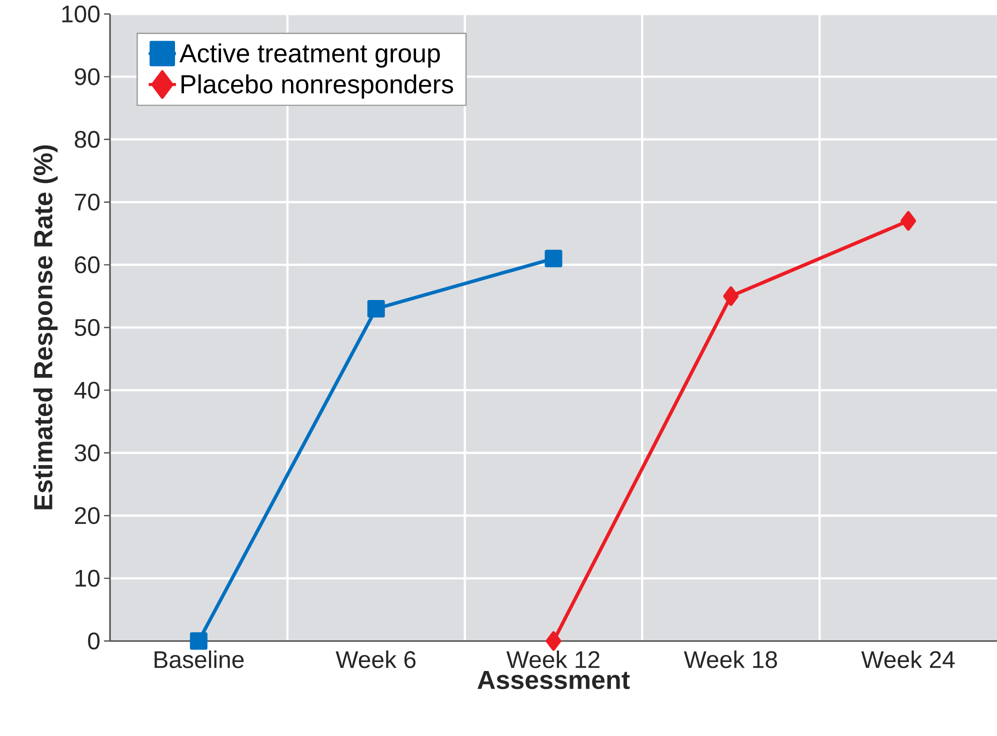 This screenshot has height=736, width=997. What do you see at coordinates (730, 659) in the screenshot?
I see `x-tick-label: Week 18` at bounding box center [730, 659].